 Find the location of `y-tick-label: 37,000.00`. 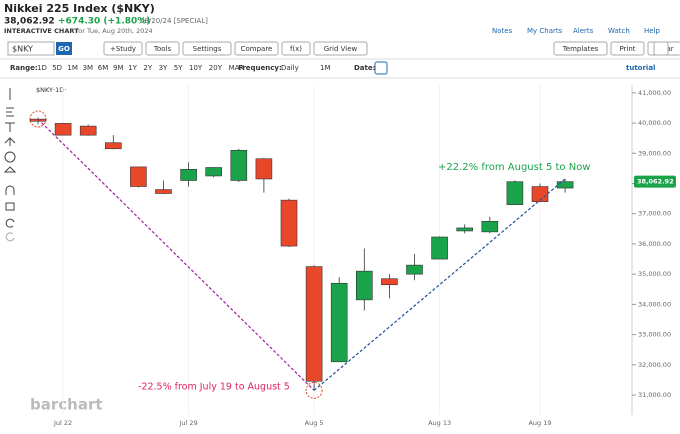

y-tick-label: 37,000.00 is located at coordinates (654, 214).